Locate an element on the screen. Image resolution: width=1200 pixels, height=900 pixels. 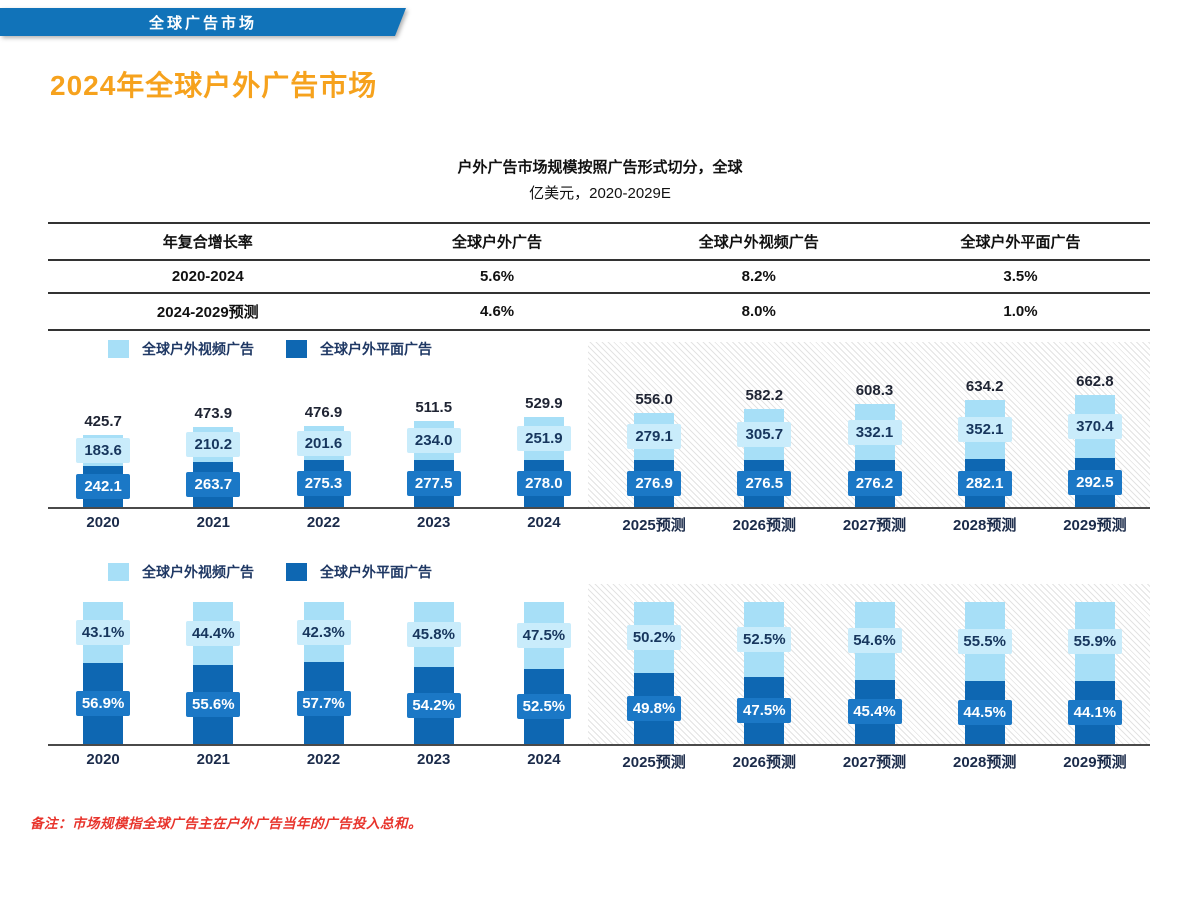
video-value-label: 45.8% is located at coordinates (433, 635).